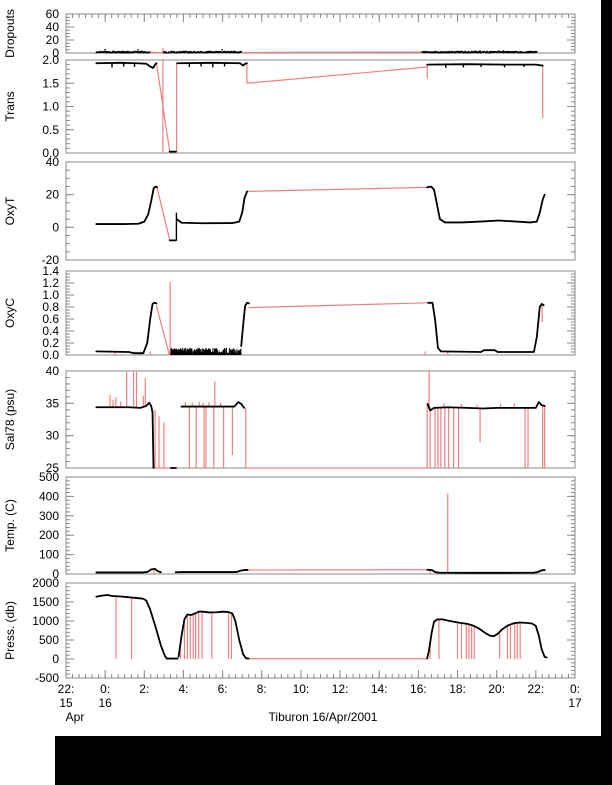  I want to click on panel-oxyc: 0.00.20.40.60.81.01.21.4 OxyC, so click(289, 313).